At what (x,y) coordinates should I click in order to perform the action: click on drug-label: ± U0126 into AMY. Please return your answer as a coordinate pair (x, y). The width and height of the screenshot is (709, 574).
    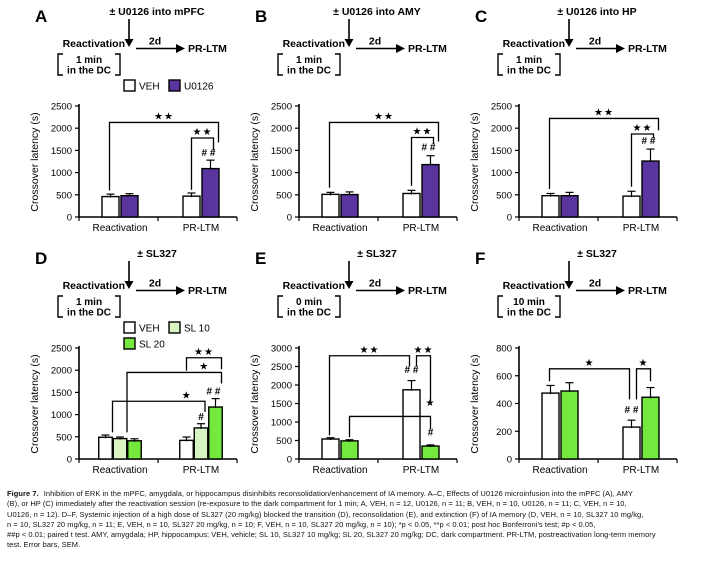
    Looking at the image, I should click on (377, 12).